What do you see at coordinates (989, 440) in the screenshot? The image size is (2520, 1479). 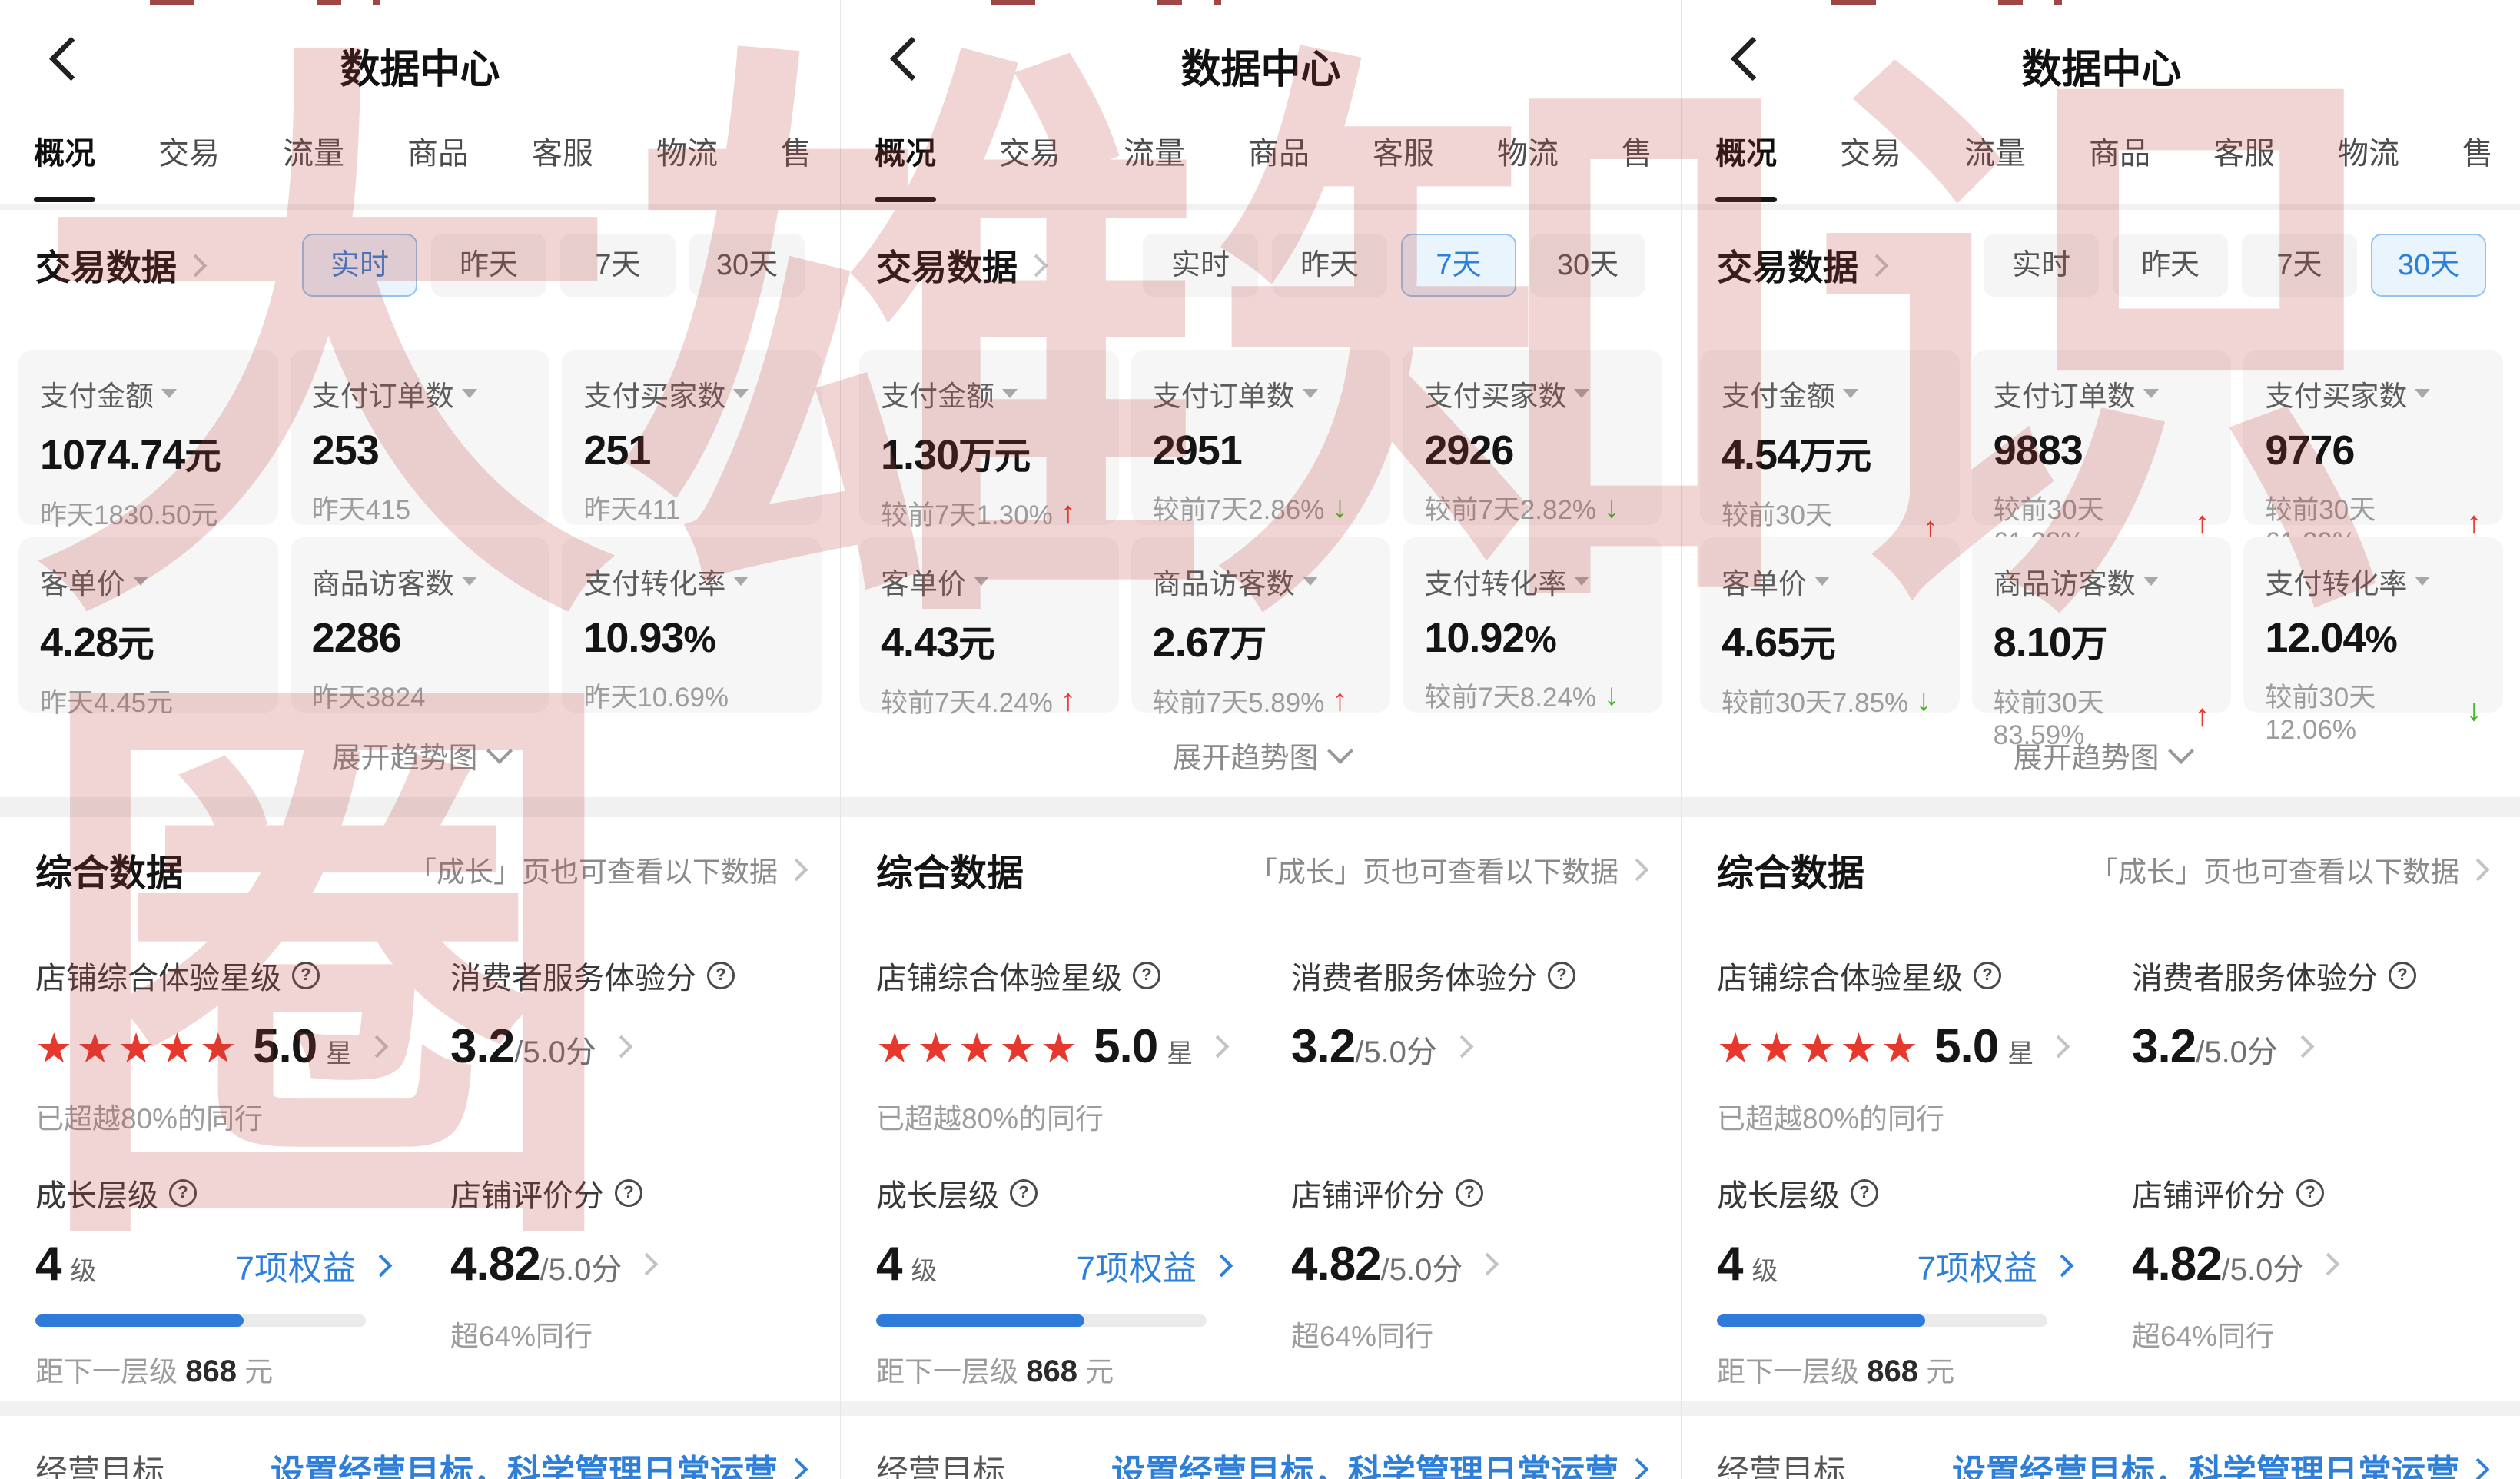 I see `metric-card-pay-amount: 支付金额 1.30万元 较前7天1.30% ↑` at bounding box center [989, 440].